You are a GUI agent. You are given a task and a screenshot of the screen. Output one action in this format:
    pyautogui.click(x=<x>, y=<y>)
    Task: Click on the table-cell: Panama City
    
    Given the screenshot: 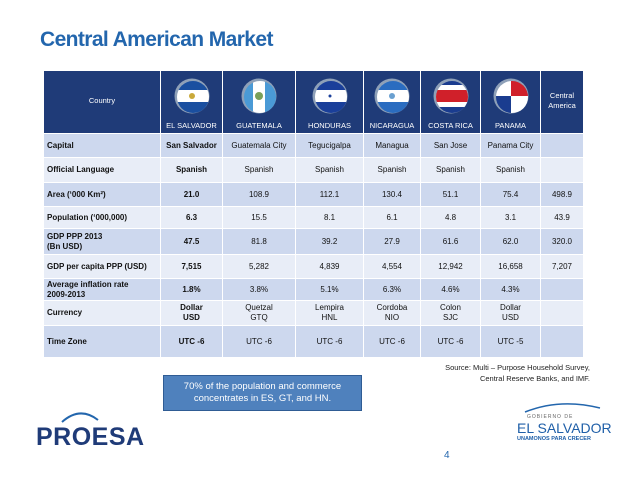 What is the action you would take?
    pyautogui.click(x=510, y=145)
    